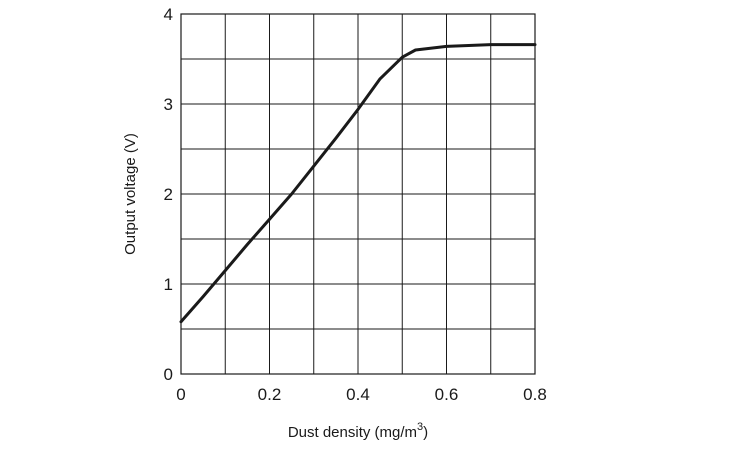 The height and width of the screenshot is (452, 730). Describe the element at coordinates (358, 431) in the screenshot. I see `x-axis-title: Dust density (mg/m3)` at that location.